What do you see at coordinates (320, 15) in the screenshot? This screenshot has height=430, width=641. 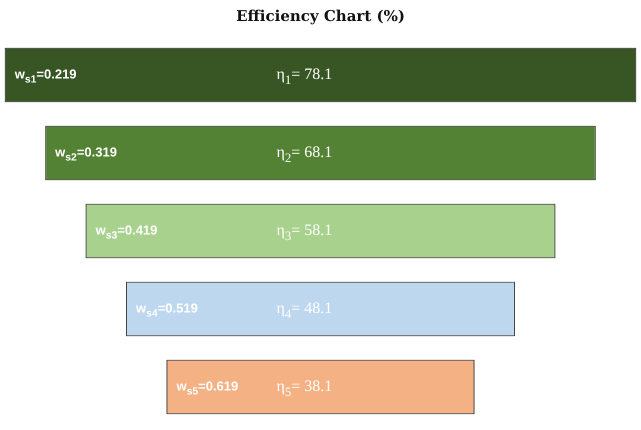 I see `text: Efficiency Chart (%)` at bounding box center [320, 15].